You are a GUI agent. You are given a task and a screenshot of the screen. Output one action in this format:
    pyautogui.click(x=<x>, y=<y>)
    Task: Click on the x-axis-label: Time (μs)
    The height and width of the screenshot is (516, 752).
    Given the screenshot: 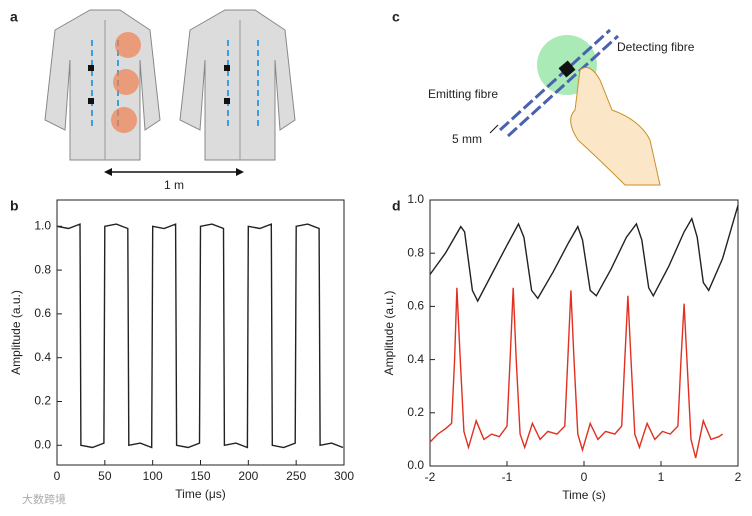 What is the action you would take?
    pyautogui.click(x=200, y=494)
    